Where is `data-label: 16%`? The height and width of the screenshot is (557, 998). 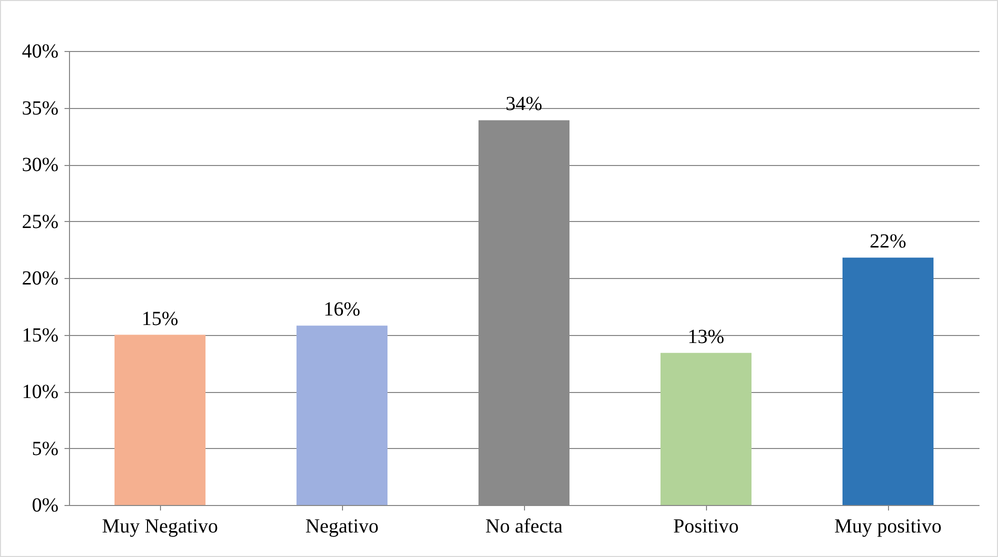
data-label: 16% is located at coordinates (342, 309).